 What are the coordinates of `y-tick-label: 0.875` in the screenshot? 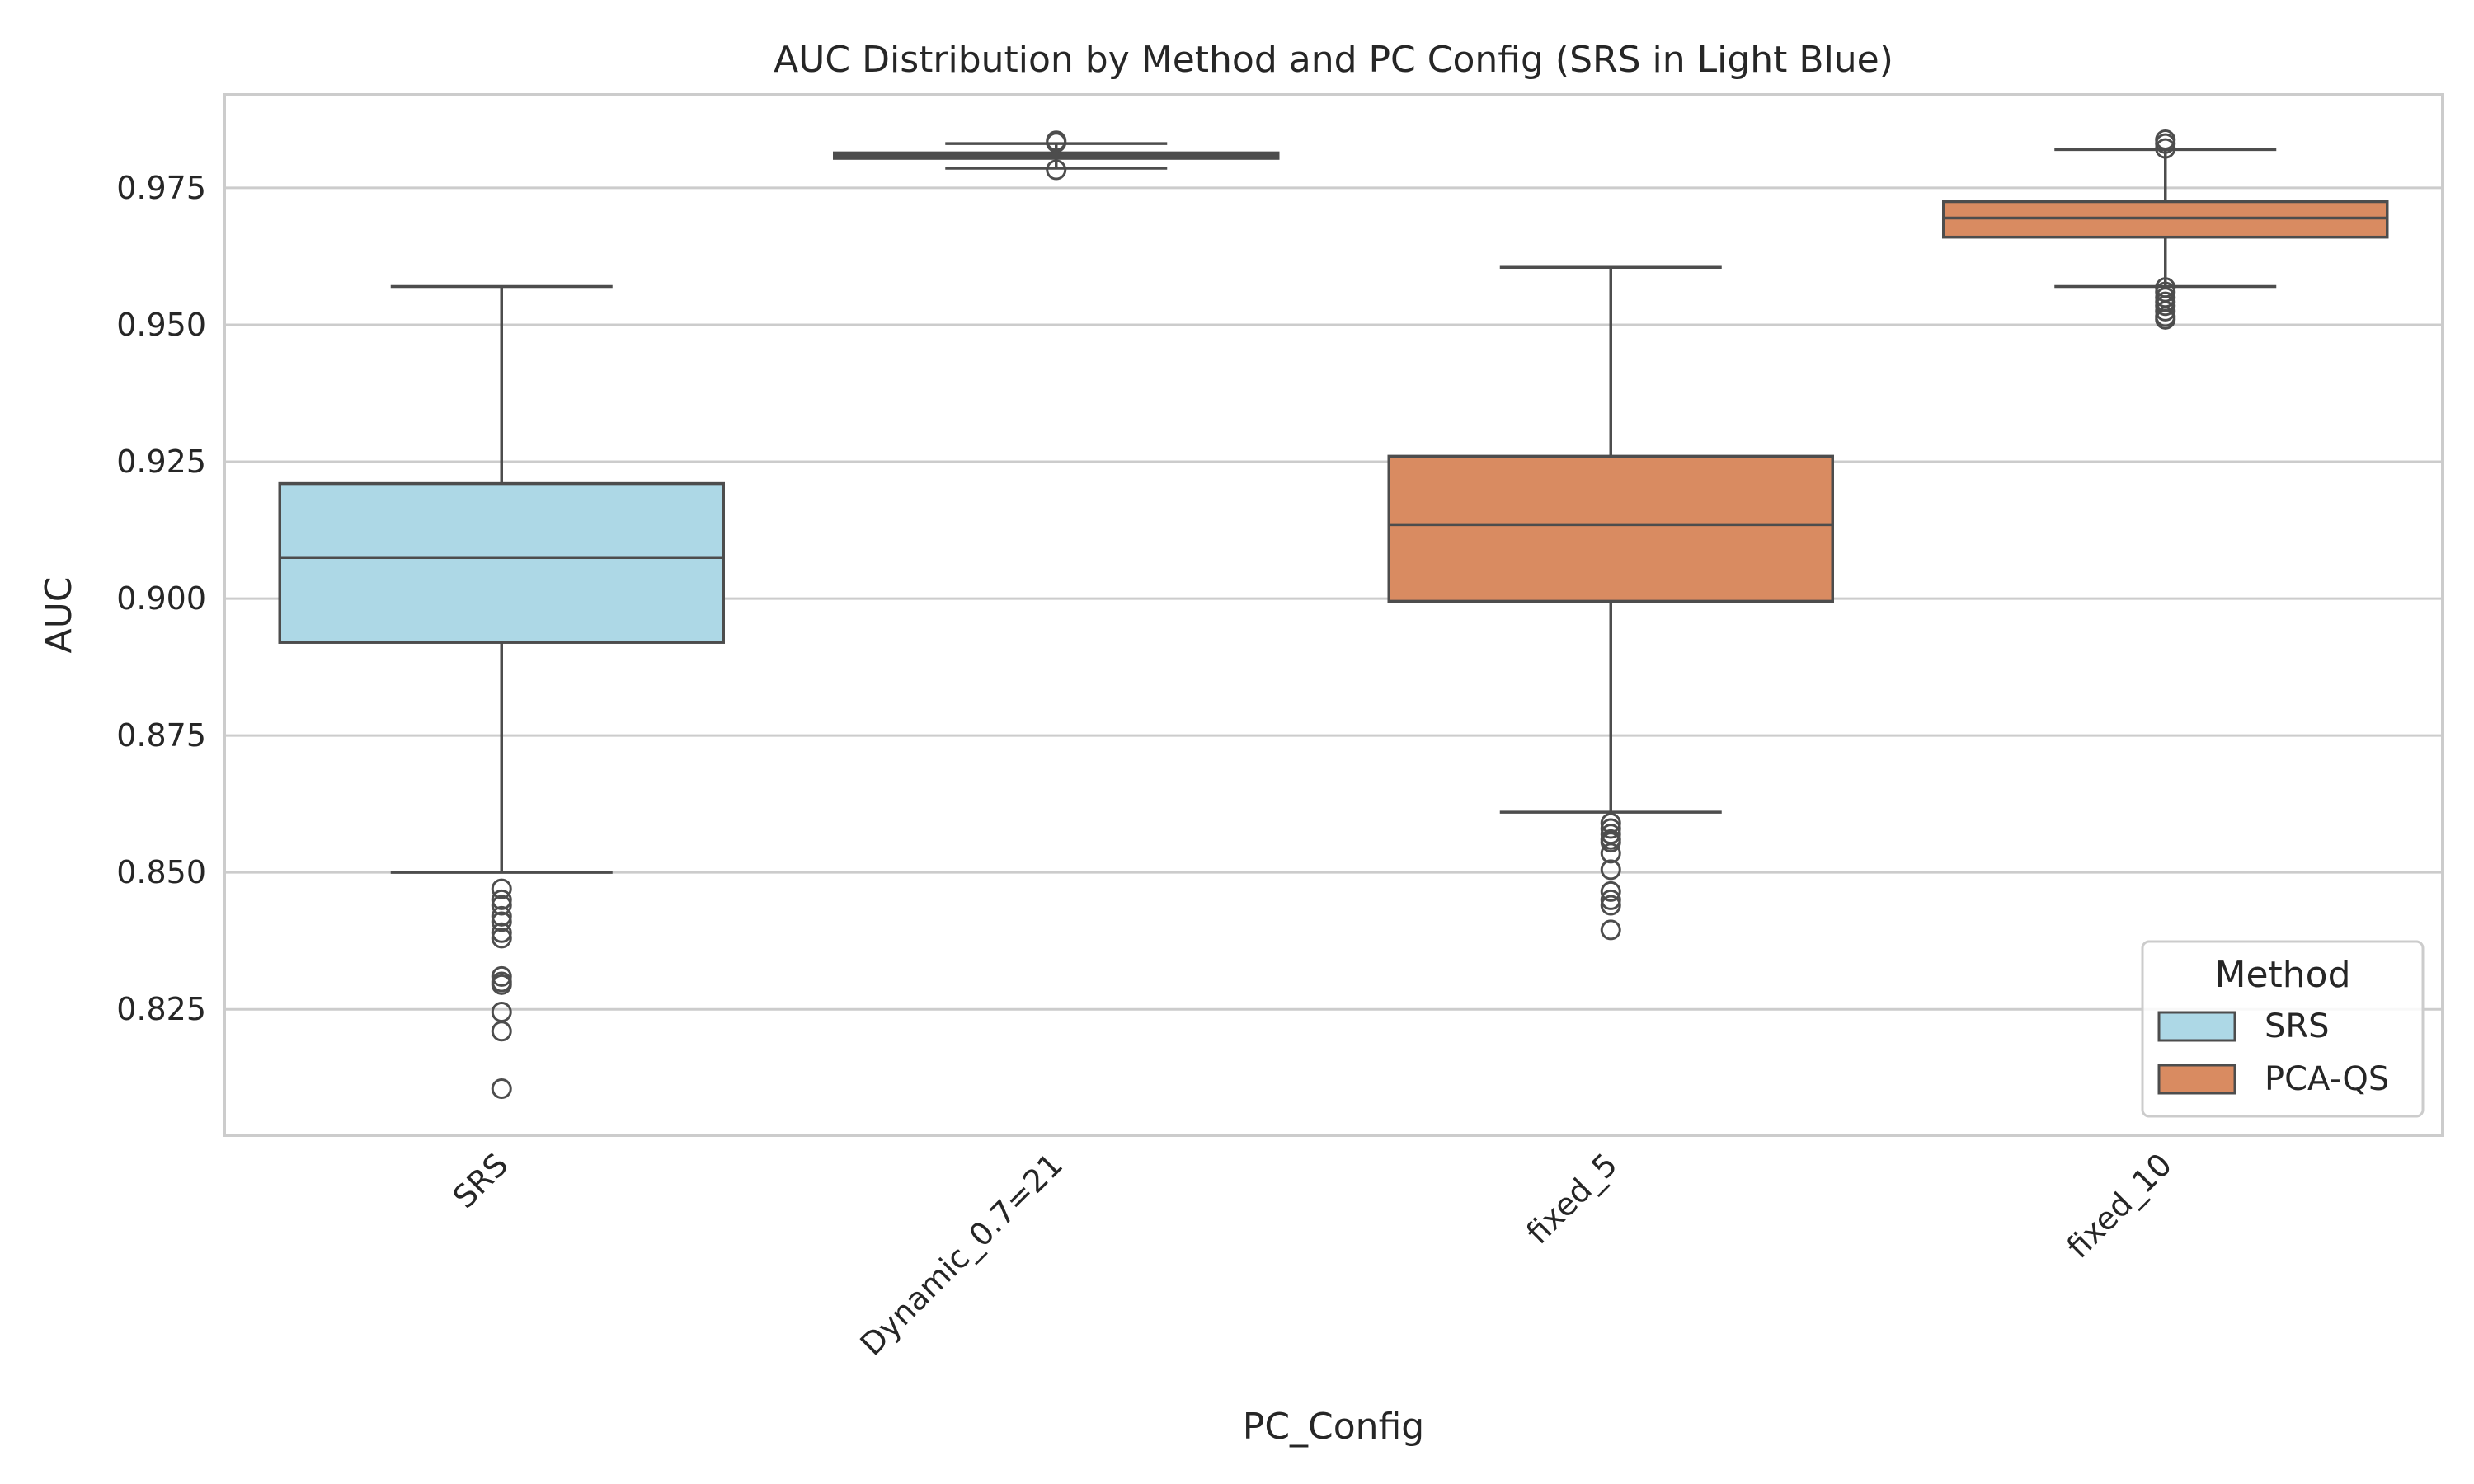 It's located at (161, 735).